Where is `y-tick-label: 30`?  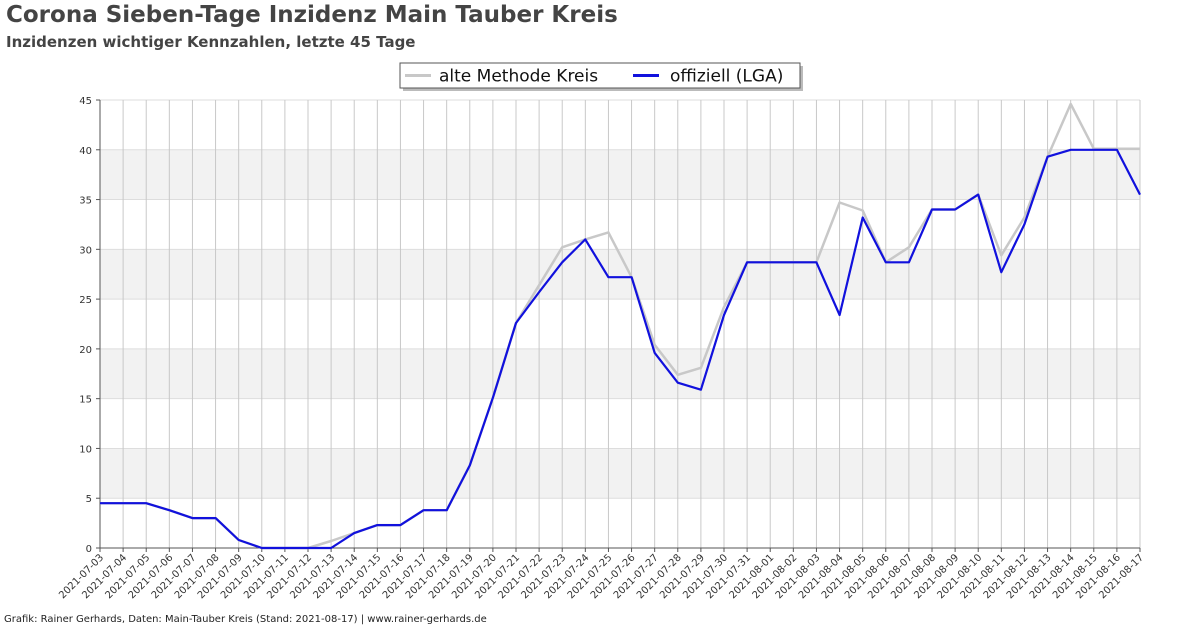 y-tick-label: 30 is located at coordinates (85, 250).